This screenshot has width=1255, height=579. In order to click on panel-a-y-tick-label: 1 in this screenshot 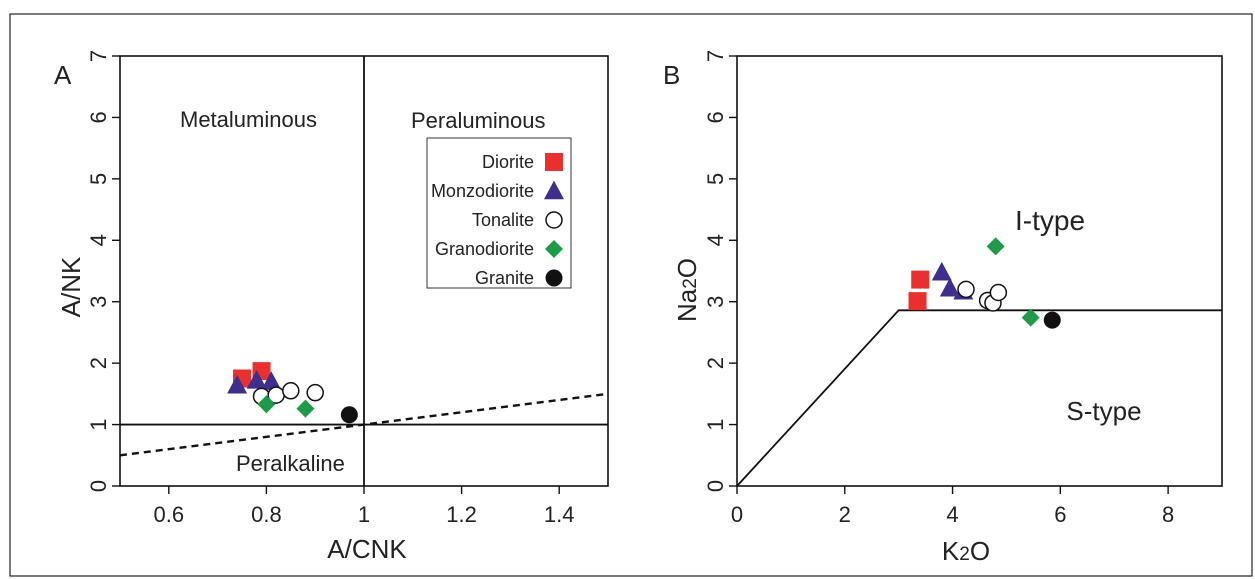, I will do `click(98, 424)`.